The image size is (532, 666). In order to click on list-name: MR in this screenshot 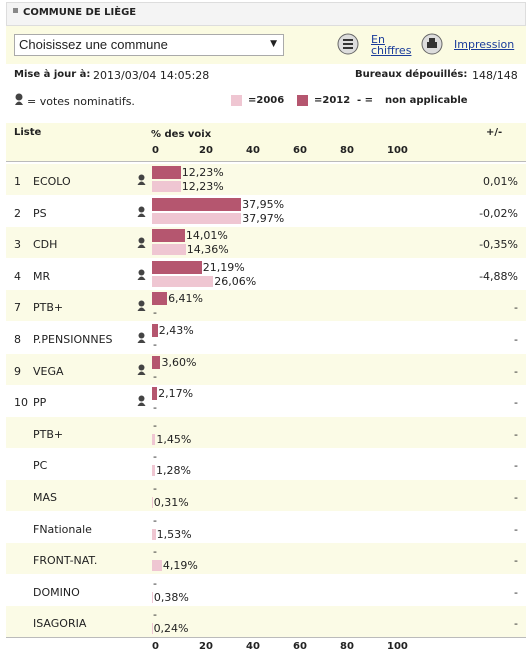, I will do `click(42, 276)`.